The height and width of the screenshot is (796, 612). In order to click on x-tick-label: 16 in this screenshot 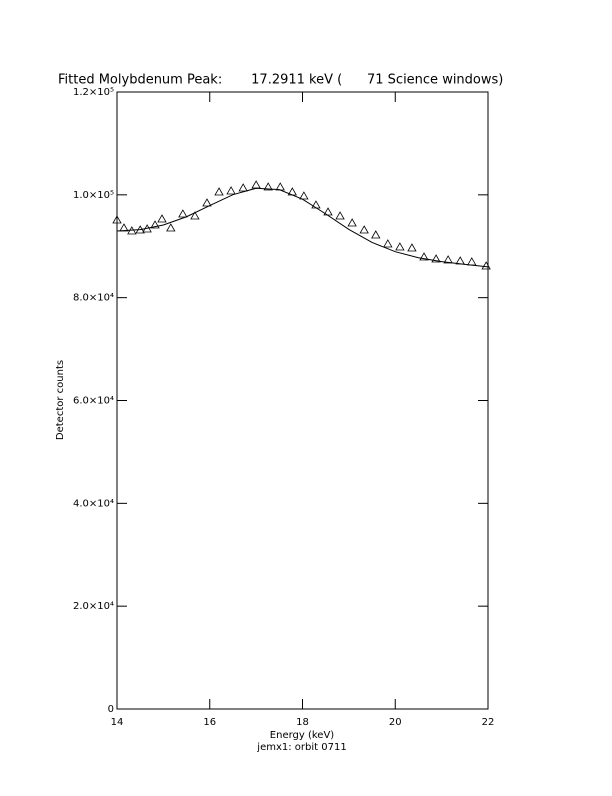, I will do `click(209, 722)`.